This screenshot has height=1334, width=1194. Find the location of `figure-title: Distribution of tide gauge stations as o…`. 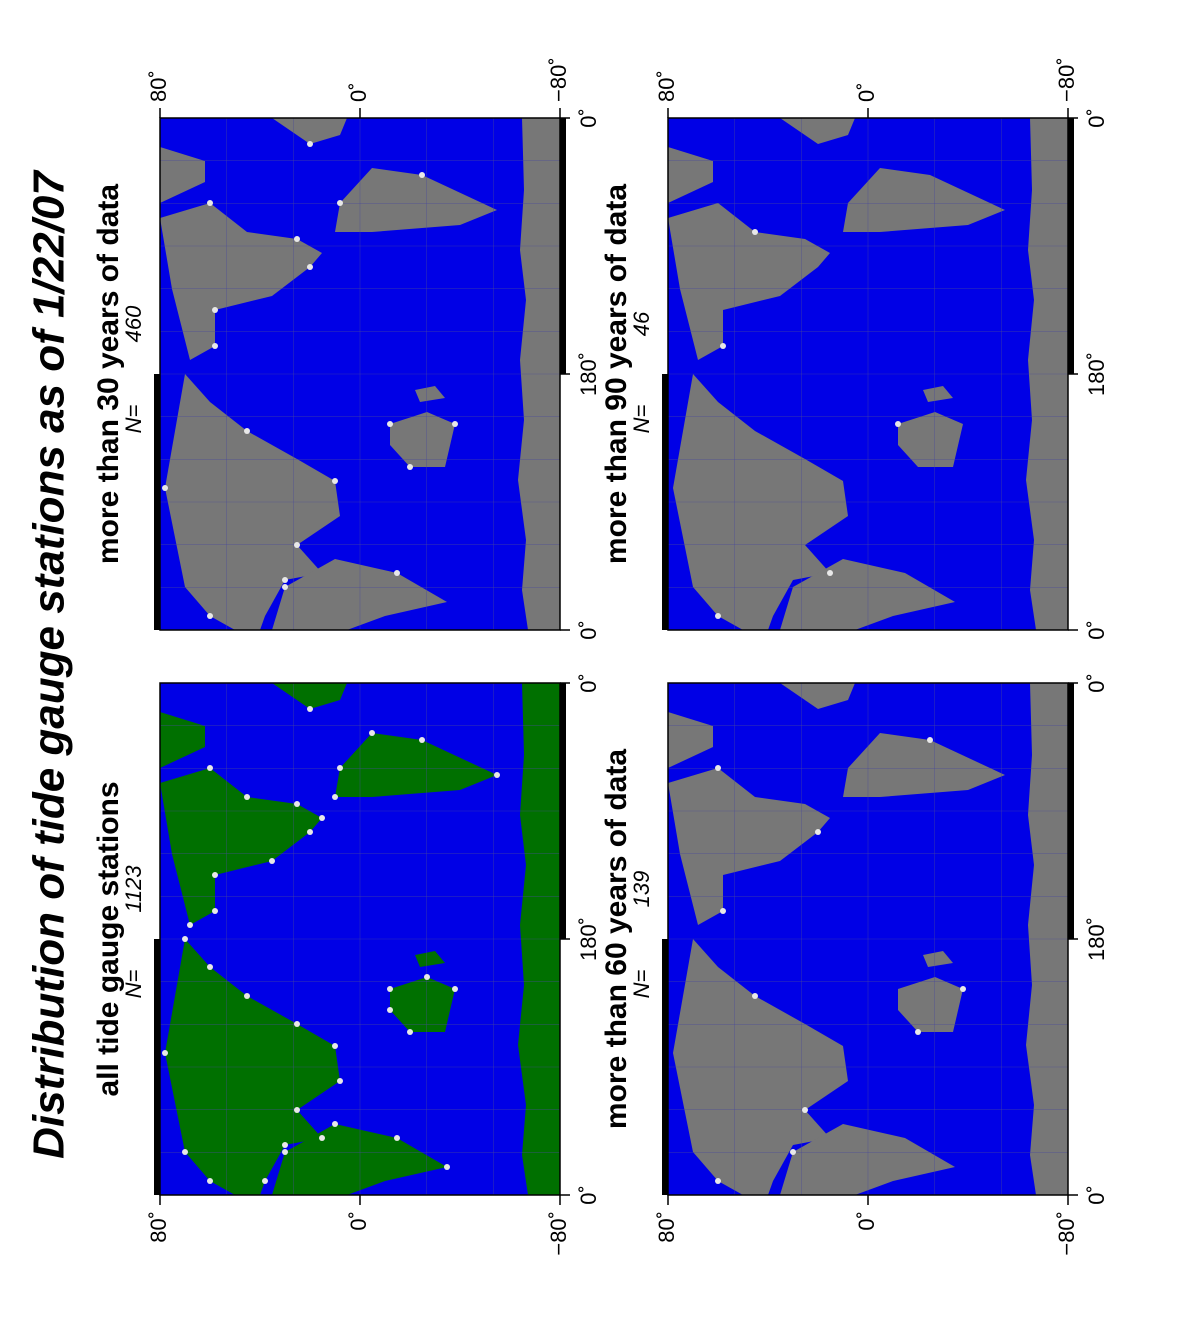

figure-title: Distribution of tide gauge stations as o… is located at coordinates (49, 664).